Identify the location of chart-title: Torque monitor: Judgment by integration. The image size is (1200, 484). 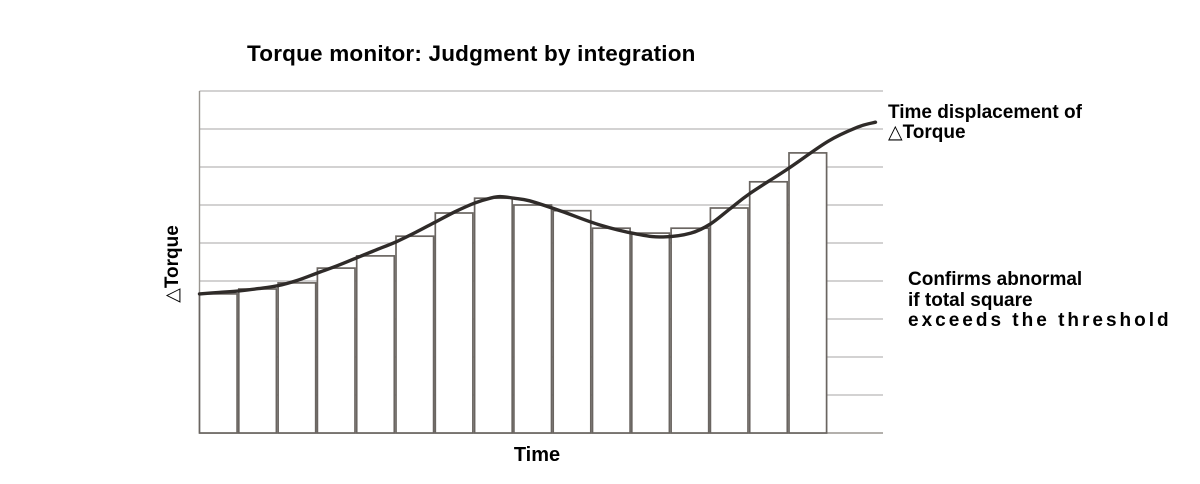
(471, 53).